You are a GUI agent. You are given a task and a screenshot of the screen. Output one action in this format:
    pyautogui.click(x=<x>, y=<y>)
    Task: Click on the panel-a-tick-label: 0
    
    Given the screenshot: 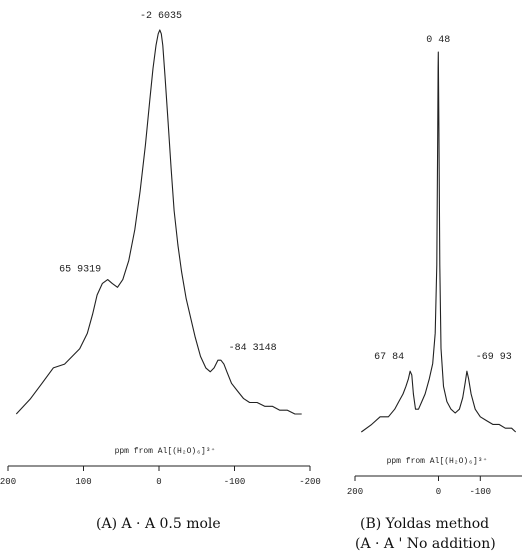 What is the action you would take?
    pyautogui.click(x=158, y=482)
    